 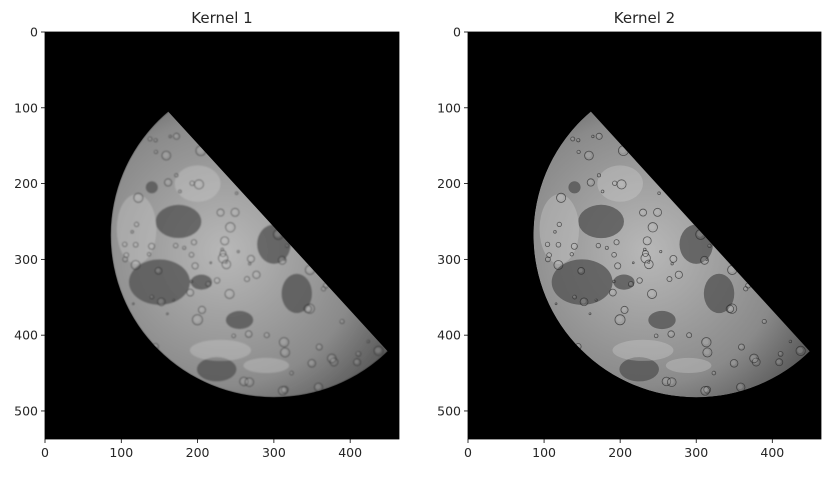 What do you see at coordinates (221, 18) in the screenshot?
I see `panel-title: Kernel 1` at bounding box center [221, 18].